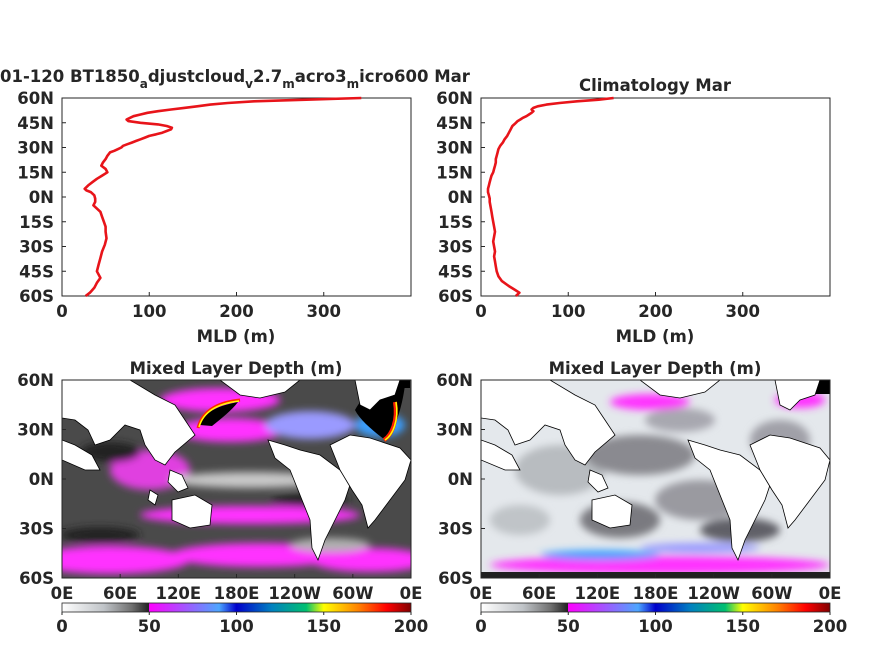 Image resolution: width=875 pixels, height=656 pixels. I want to click on plot-area-experiment, so click(236, 197).